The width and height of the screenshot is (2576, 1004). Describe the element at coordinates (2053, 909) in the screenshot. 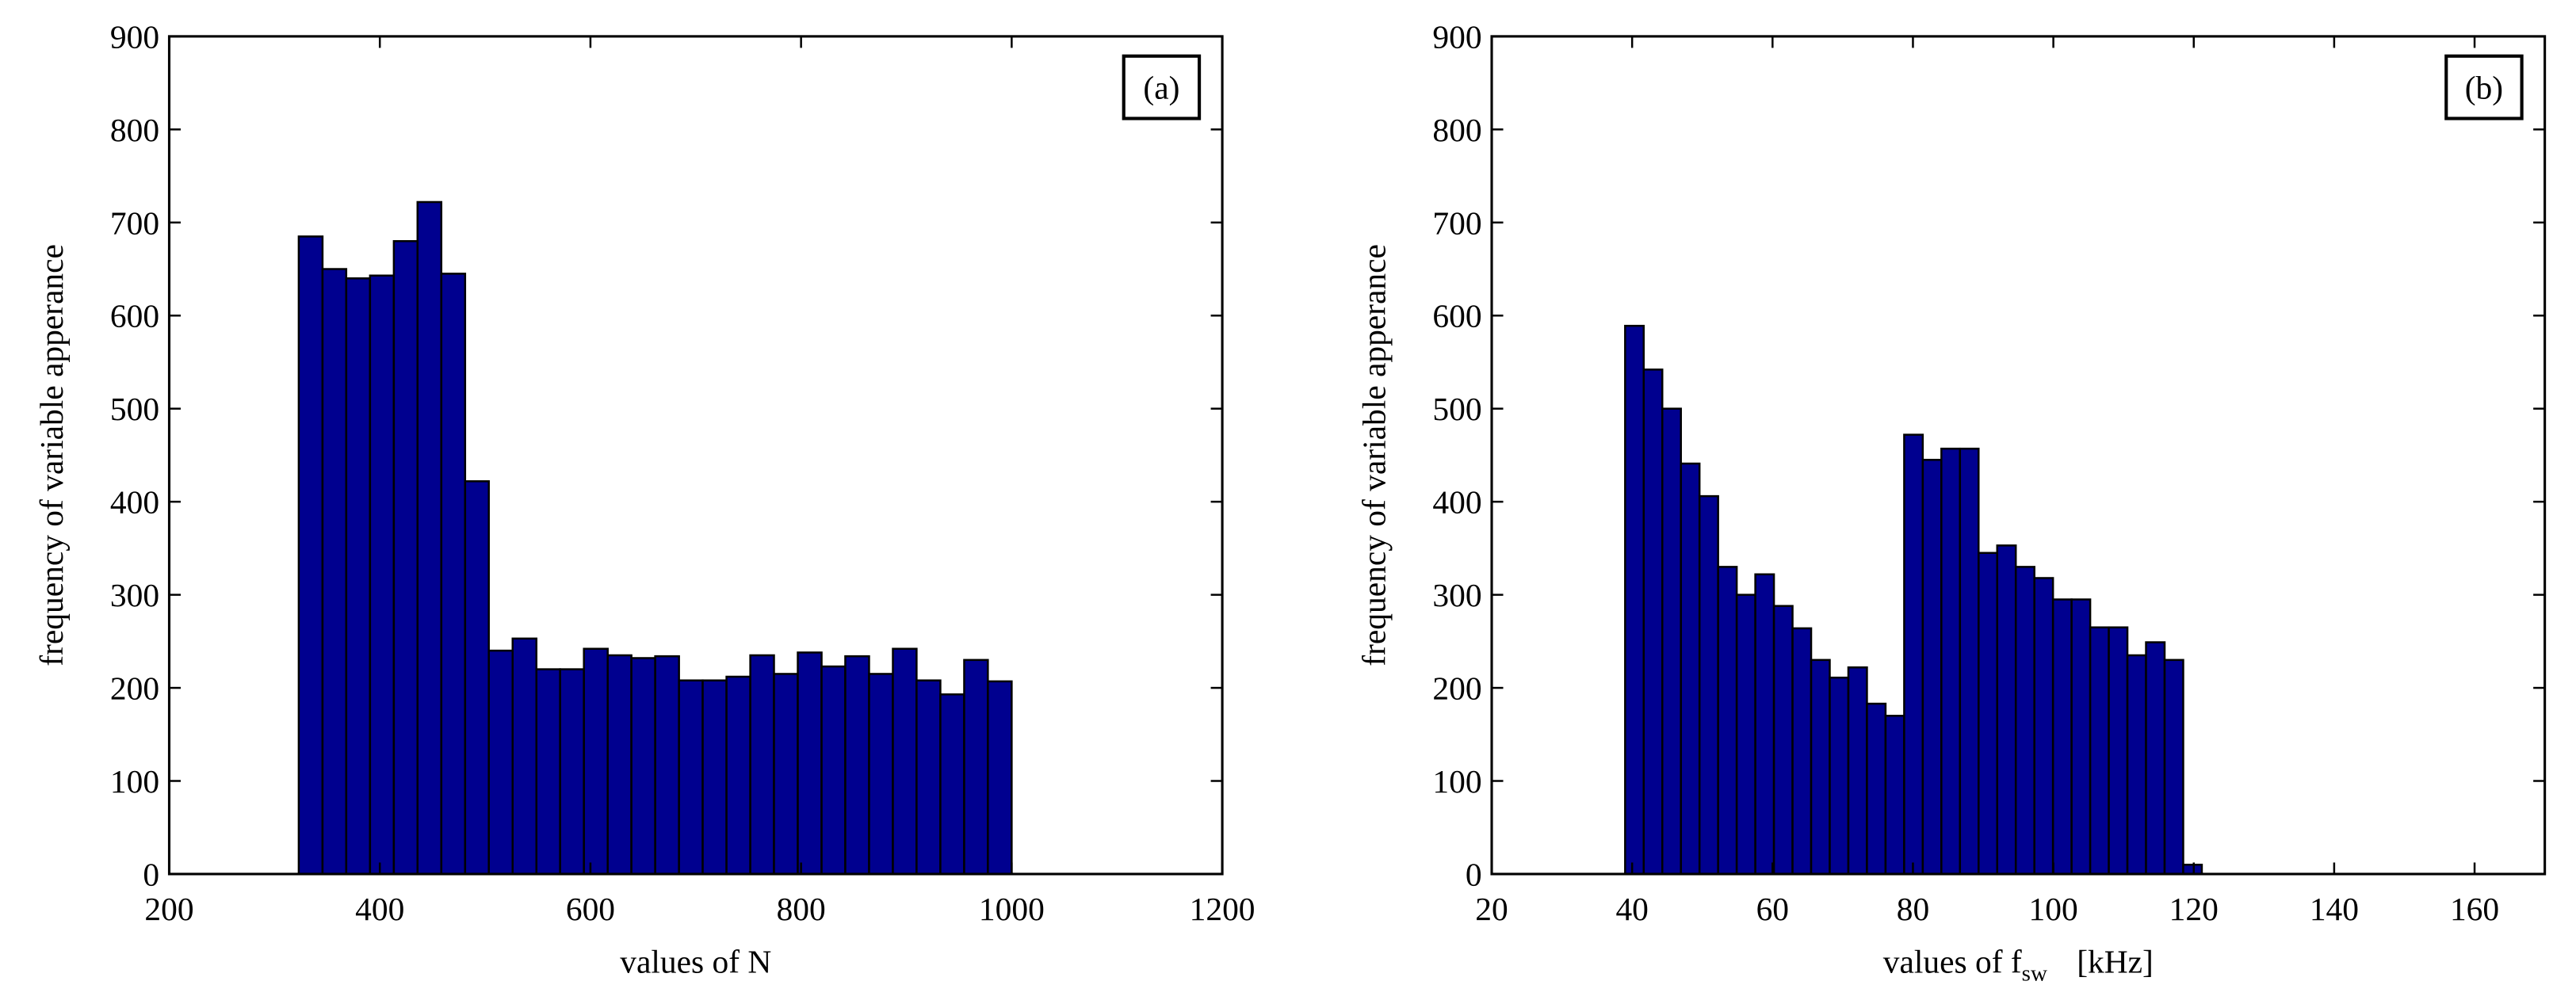

I see `x-tick-label: 100` at that location.